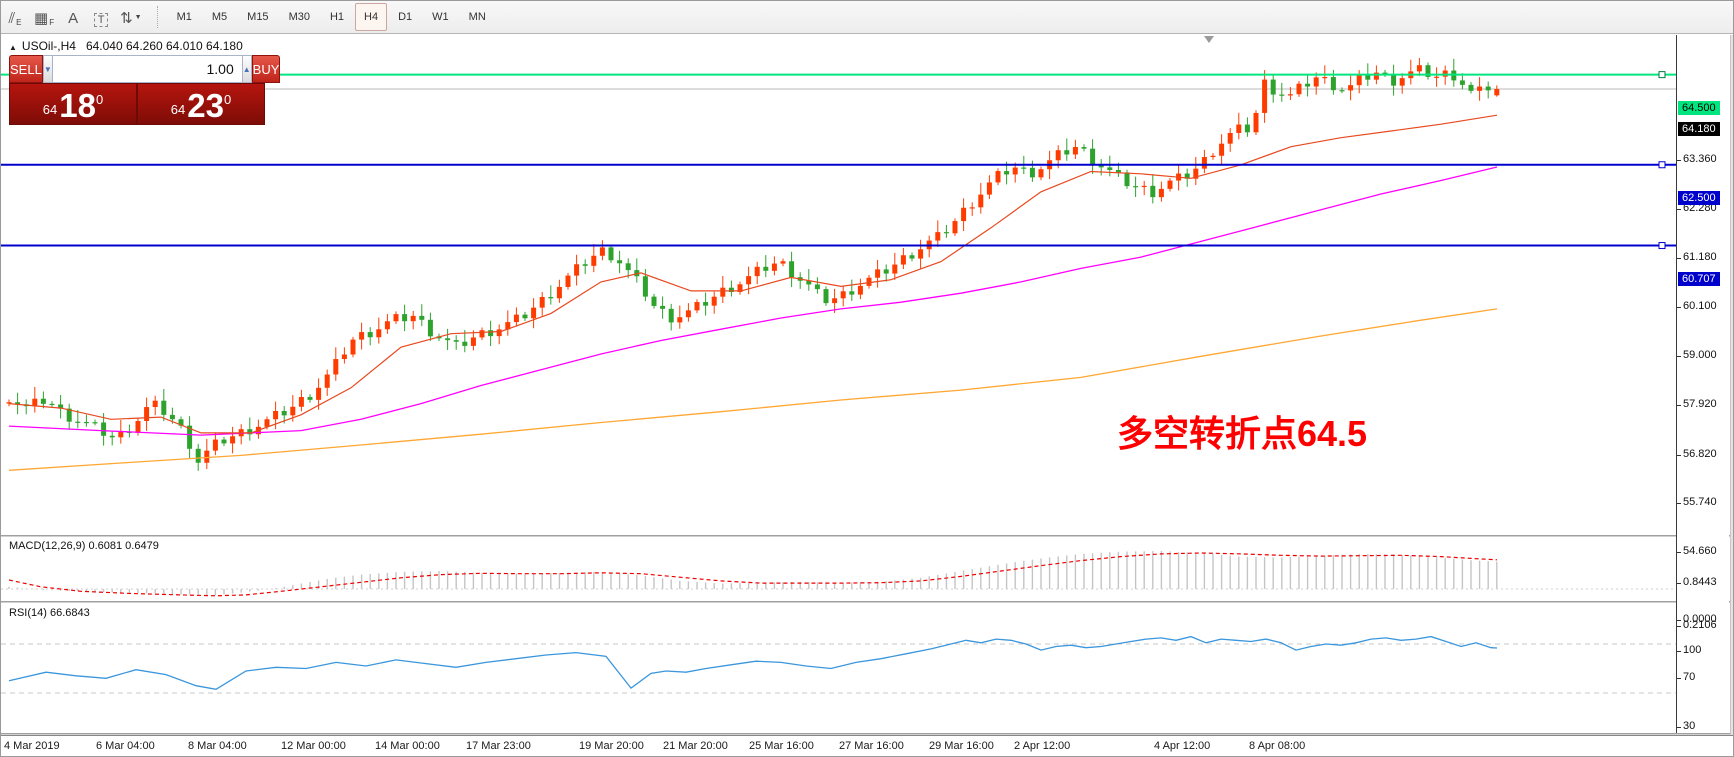 This screenshot has height=757, width=1734. Describe the element at coordinates (405, 17) in the screenshot. I see `tab-d1: D1` at that location.